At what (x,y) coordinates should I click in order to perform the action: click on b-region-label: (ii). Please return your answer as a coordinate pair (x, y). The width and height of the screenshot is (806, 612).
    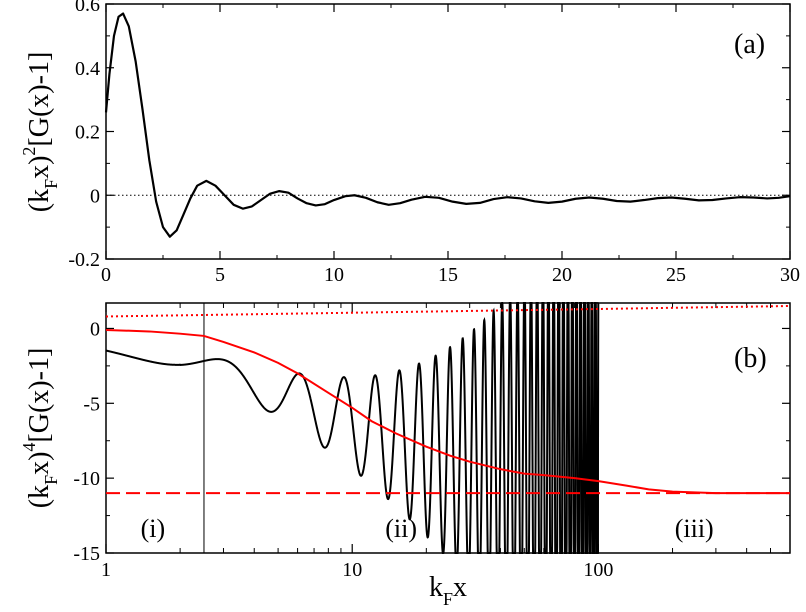
    Looking at the image, I should click on (401, 528).